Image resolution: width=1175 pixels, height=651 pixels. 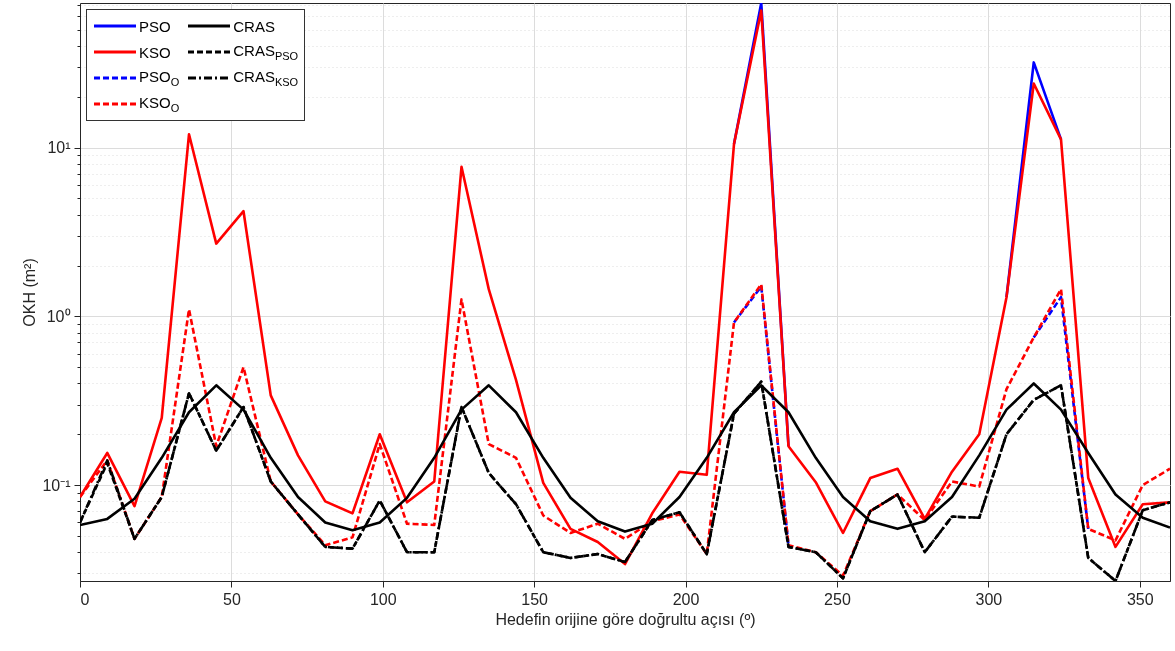 What do you see at coordinates (56, 485) in the screenshot?
I see `y-tick-label: 10⁻¹` at bounding box center [56, 485].